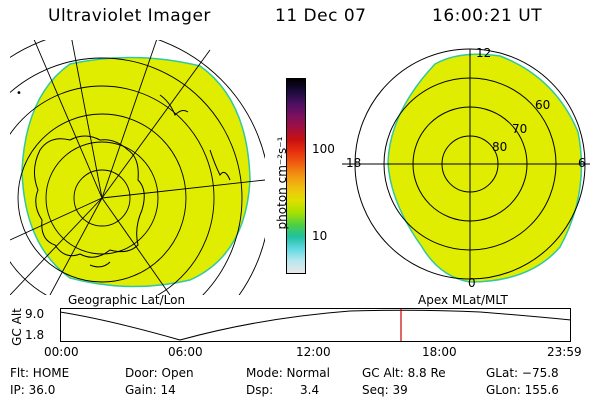  Describe the element at coordinates (282, 183) in the screenshot. I see `colorbar-unit-label: photon cm⁻²s⁻¹` at that location.